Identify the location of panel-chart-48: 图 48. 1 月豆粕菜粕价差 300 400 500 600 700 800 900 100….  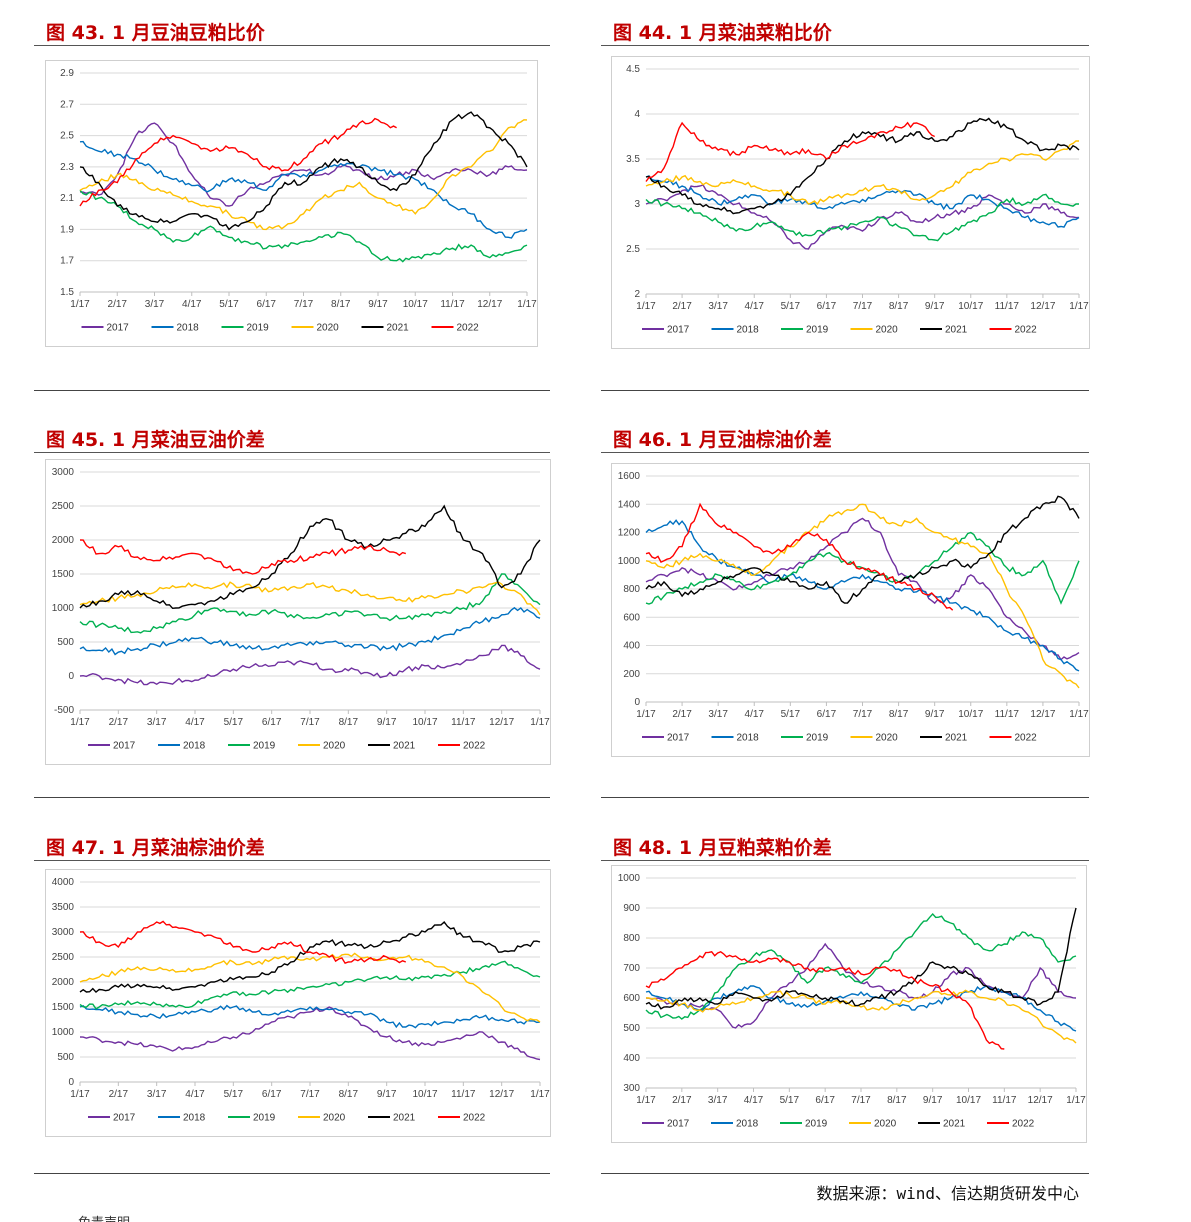
(845, 1008).